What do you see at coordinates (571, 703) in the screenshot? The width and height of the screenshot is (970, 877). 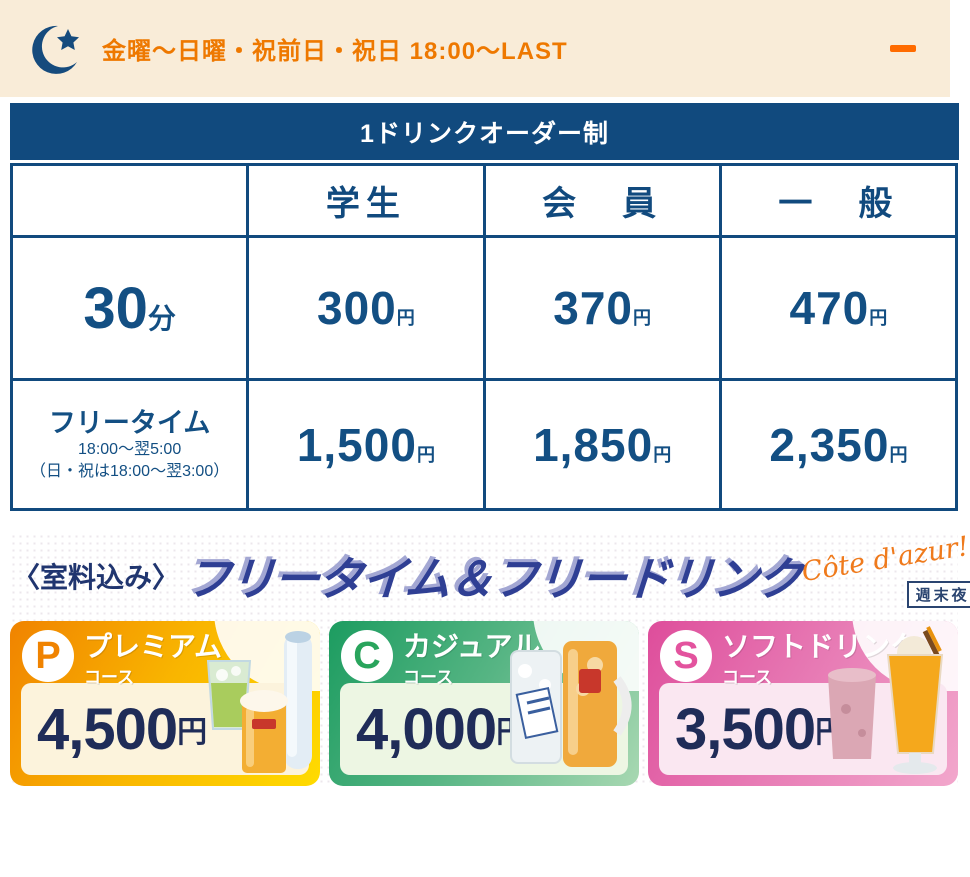 I see `casual-drinks-image` at bounding box center [571, 703].